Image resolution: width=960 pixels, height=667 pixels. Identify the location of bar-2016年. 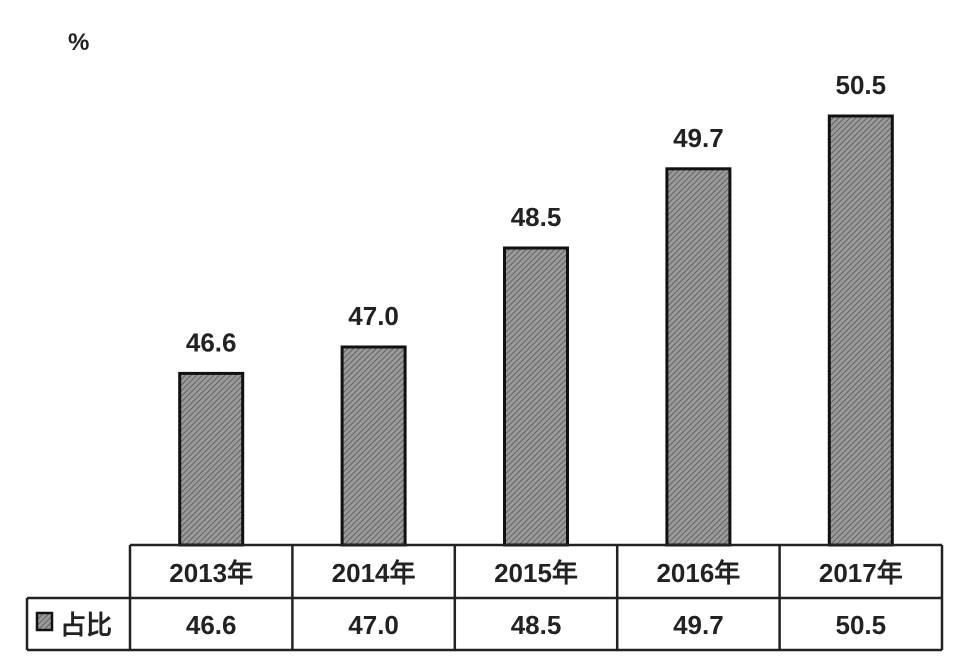
(698, 357).